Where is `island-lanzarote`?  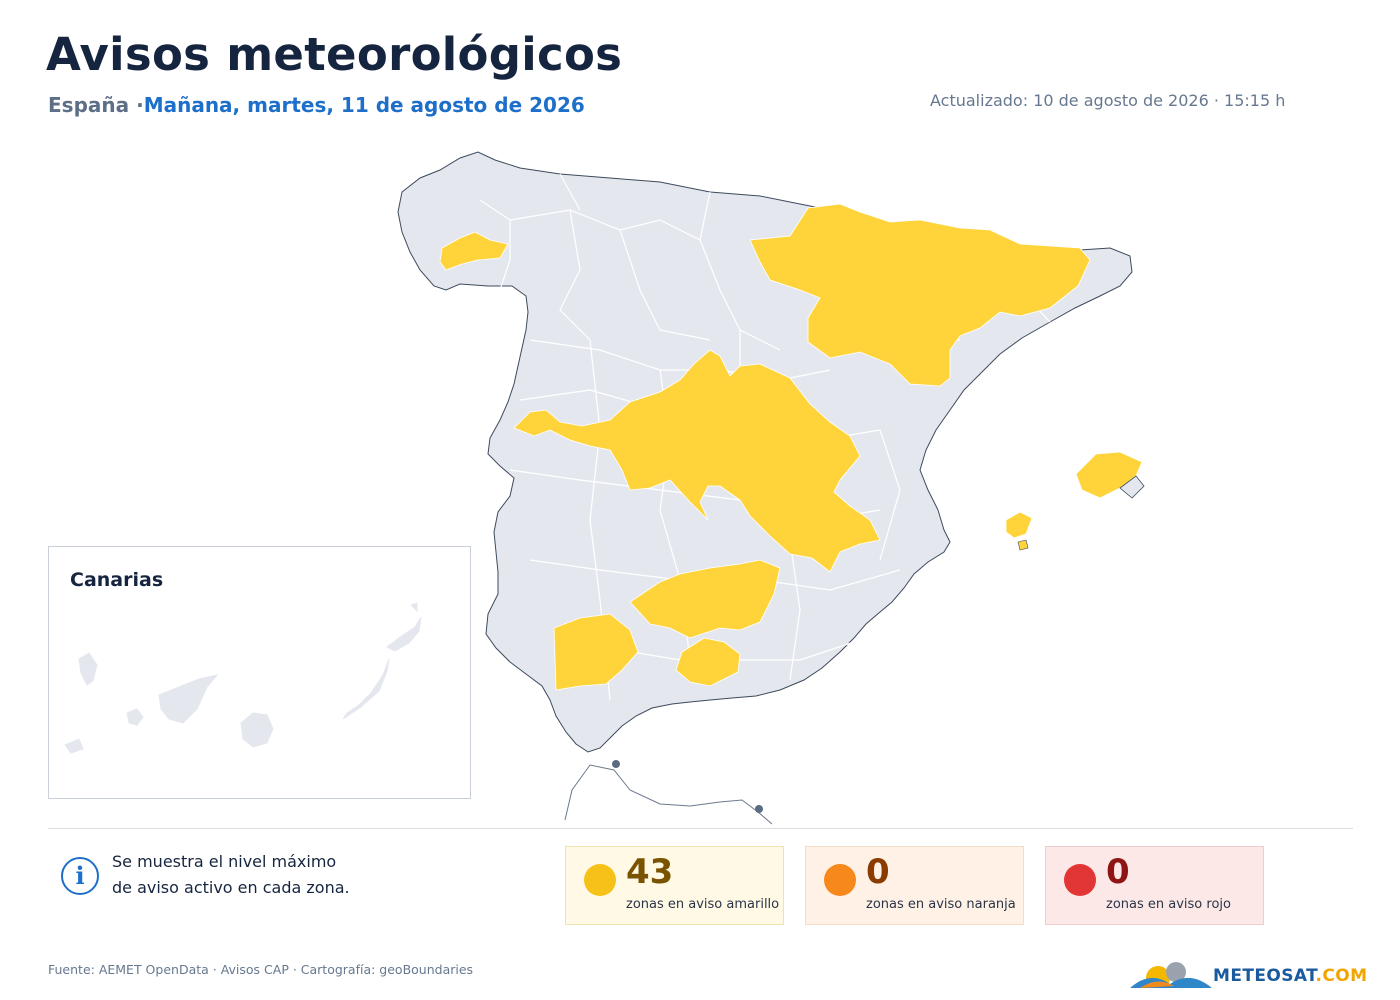
island-lanzarote is located at coordinates (404, 634).